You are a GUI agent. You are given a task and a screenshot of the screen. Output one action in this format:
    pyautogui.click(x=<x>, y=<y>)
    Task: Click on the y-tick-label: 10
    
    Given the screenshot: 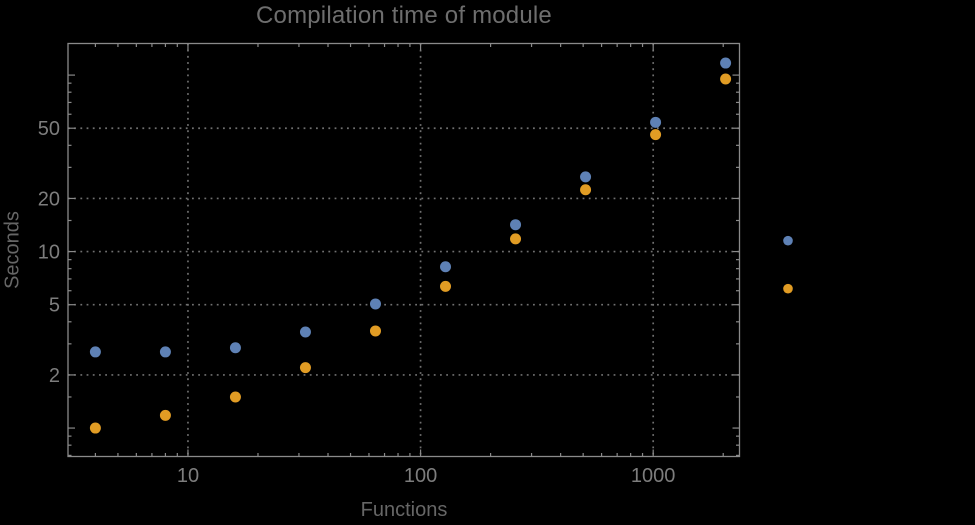 What is the action you would take?
    pyautogui.click(x=49, y=253)
    